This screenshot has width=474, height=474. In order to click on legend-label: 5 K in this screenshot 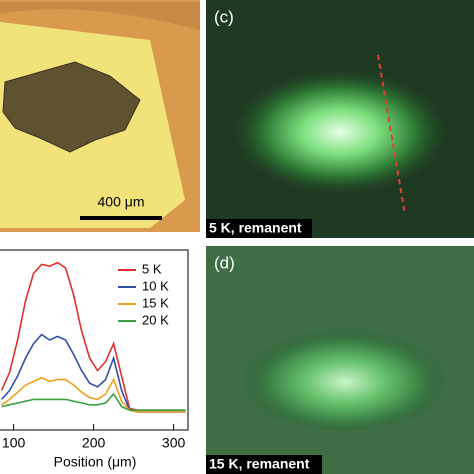, I will do `click(152, 268)`.